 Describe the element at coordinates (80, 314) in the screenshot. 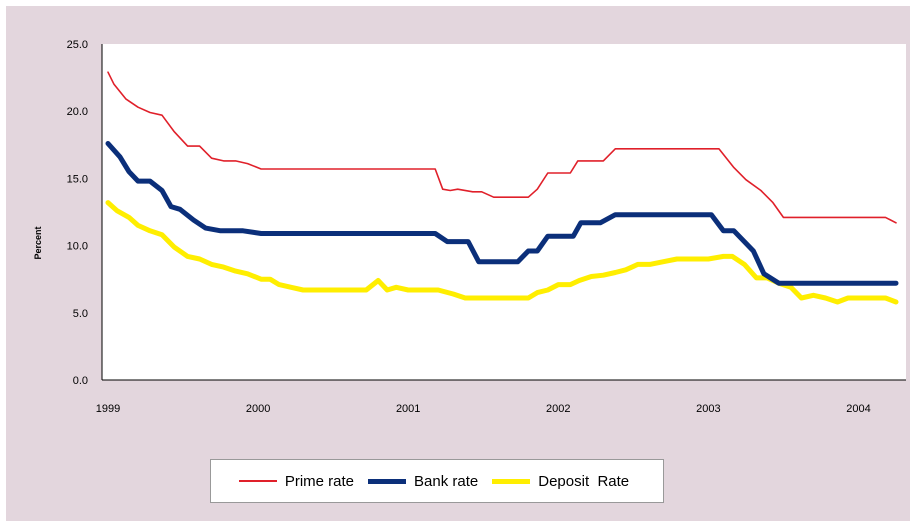

I see `y-tick-label: 5.0` at that location.